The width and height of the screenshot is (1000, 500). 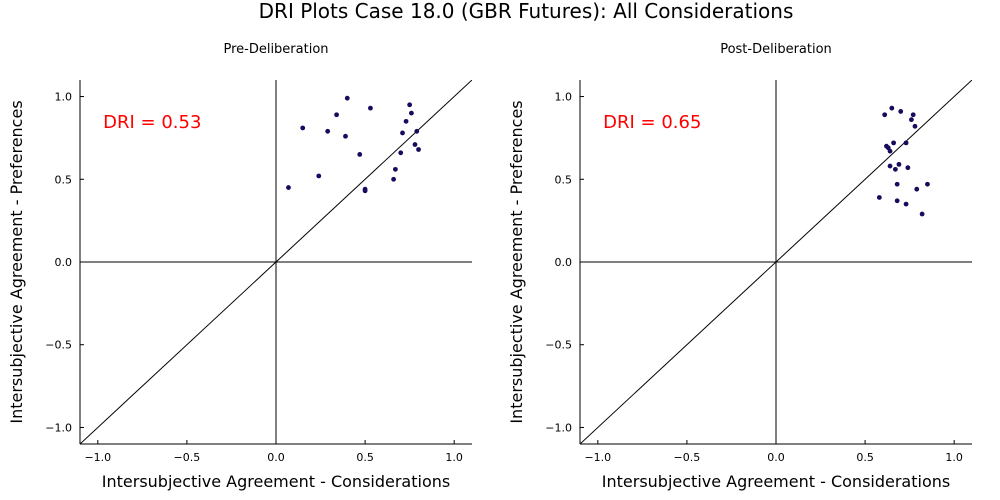 What do you see at coordinates (776, 49) in the screenshot?
I see `post-subplot-title: Post-Deliberation` at bounding box center [776, 49].